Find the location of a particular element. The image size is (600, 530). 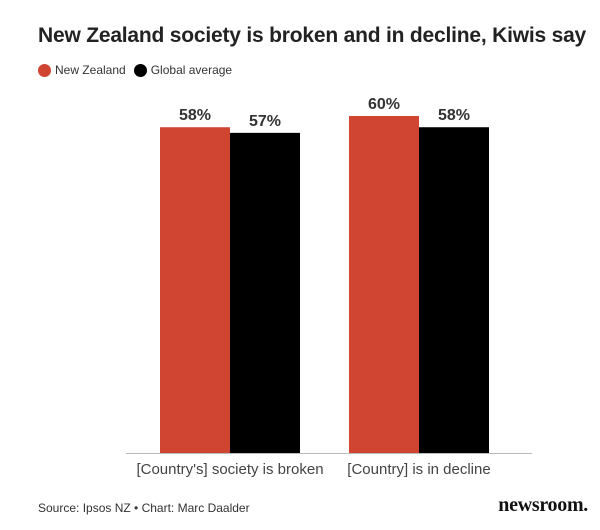

legend-item-new-zealand: New Zealand is located at coordinates (82, 70).